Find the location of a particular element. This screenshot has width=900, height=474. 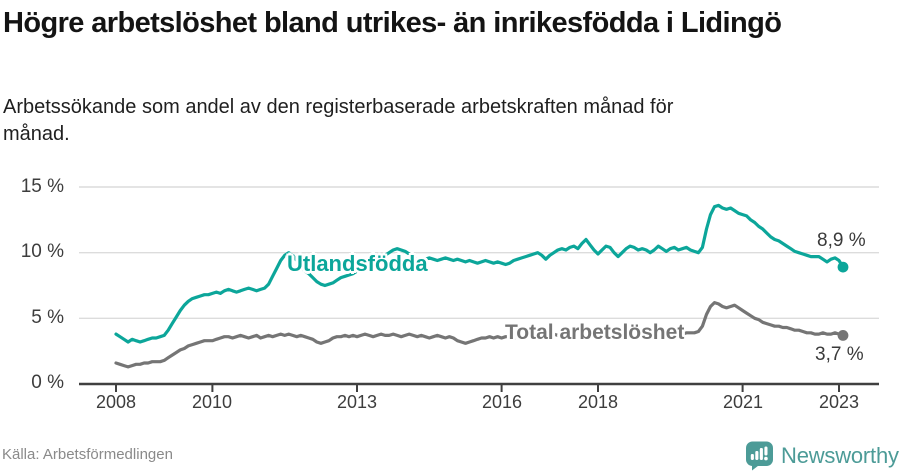

end-value-label-total: 3,7 % is located at coordinates (839, 354).